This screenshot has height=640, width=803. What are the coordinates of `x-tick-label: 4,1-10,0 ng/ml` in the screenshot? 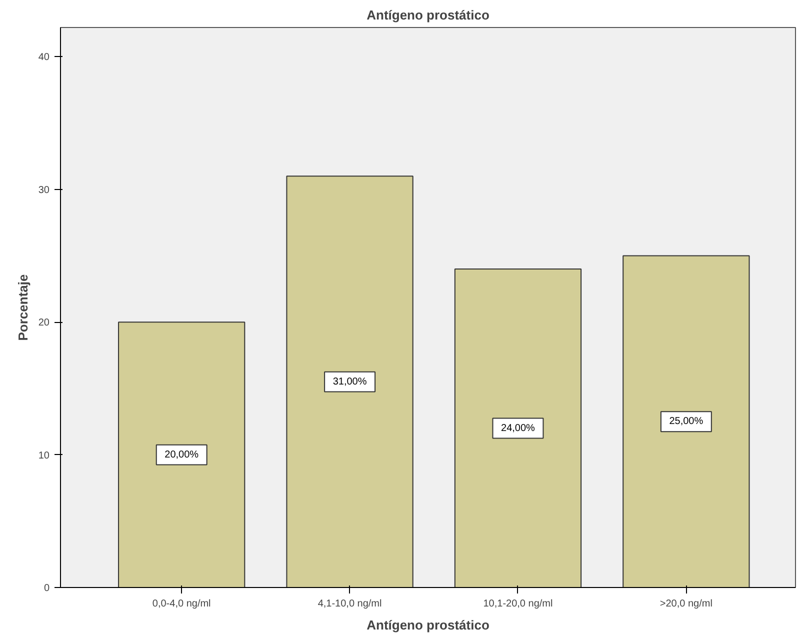 It's located at (350, 604).